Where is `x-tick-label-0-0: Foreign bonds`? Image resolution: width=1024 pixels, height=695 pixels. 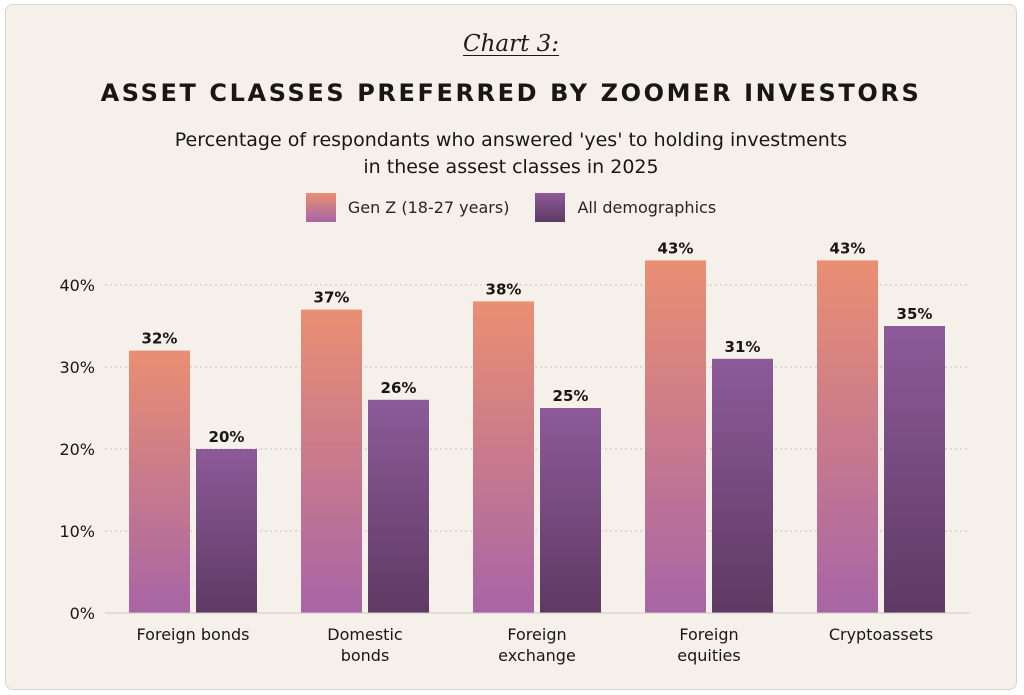
x-tick-label-0-0: Foreign bonds is located at coordinates (193, 634).